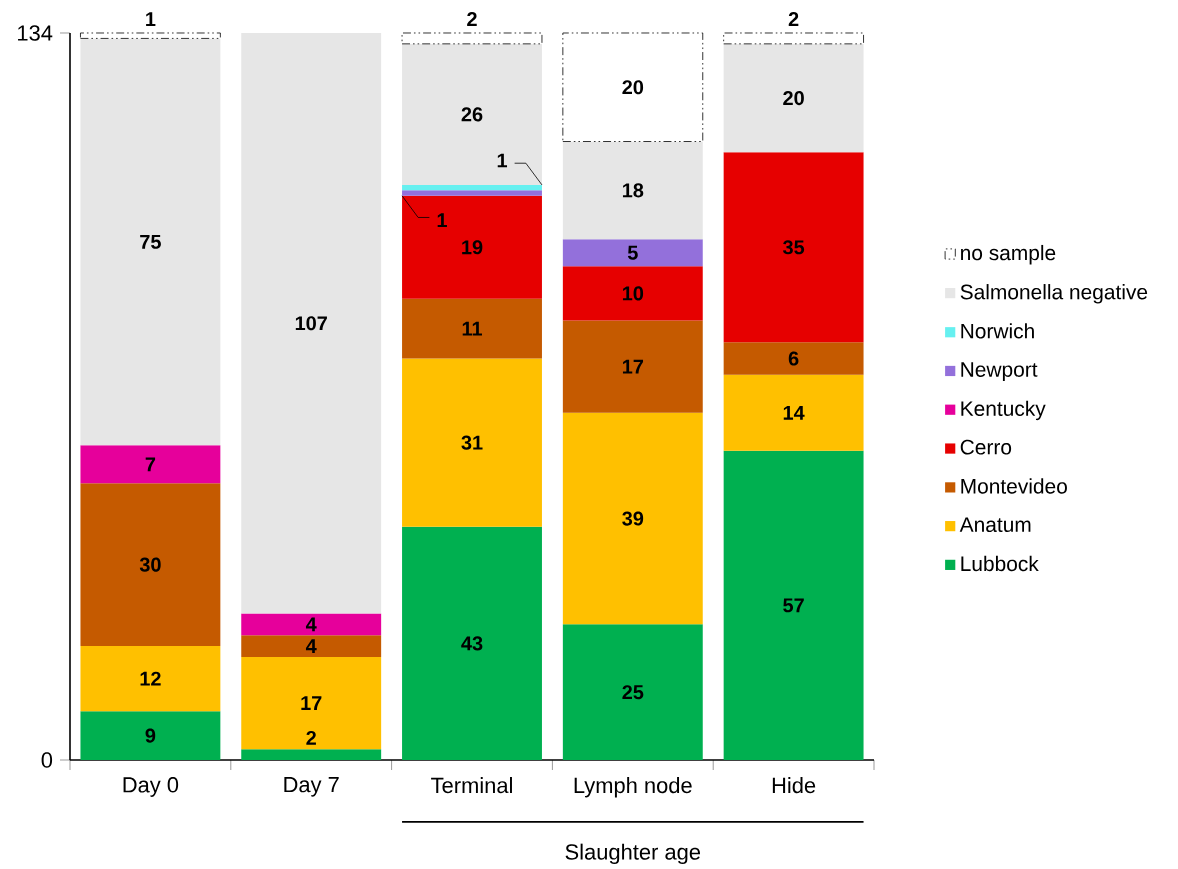 This screenshot has height=869, width=1178. I want to click on data-label: 43, so click(472, 643).